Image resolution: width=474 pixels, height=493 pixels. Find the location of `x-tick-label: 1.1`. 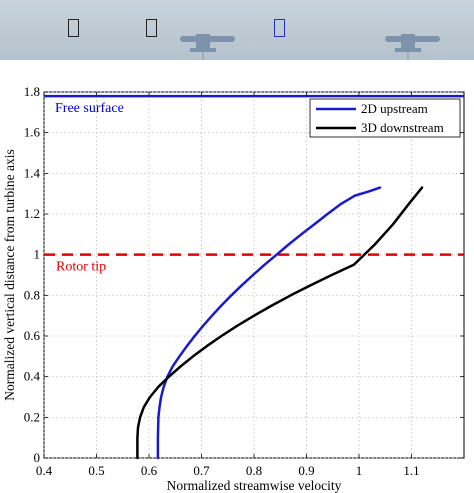

x-tick-label: 1.1 is located at coordinates (411, 470).